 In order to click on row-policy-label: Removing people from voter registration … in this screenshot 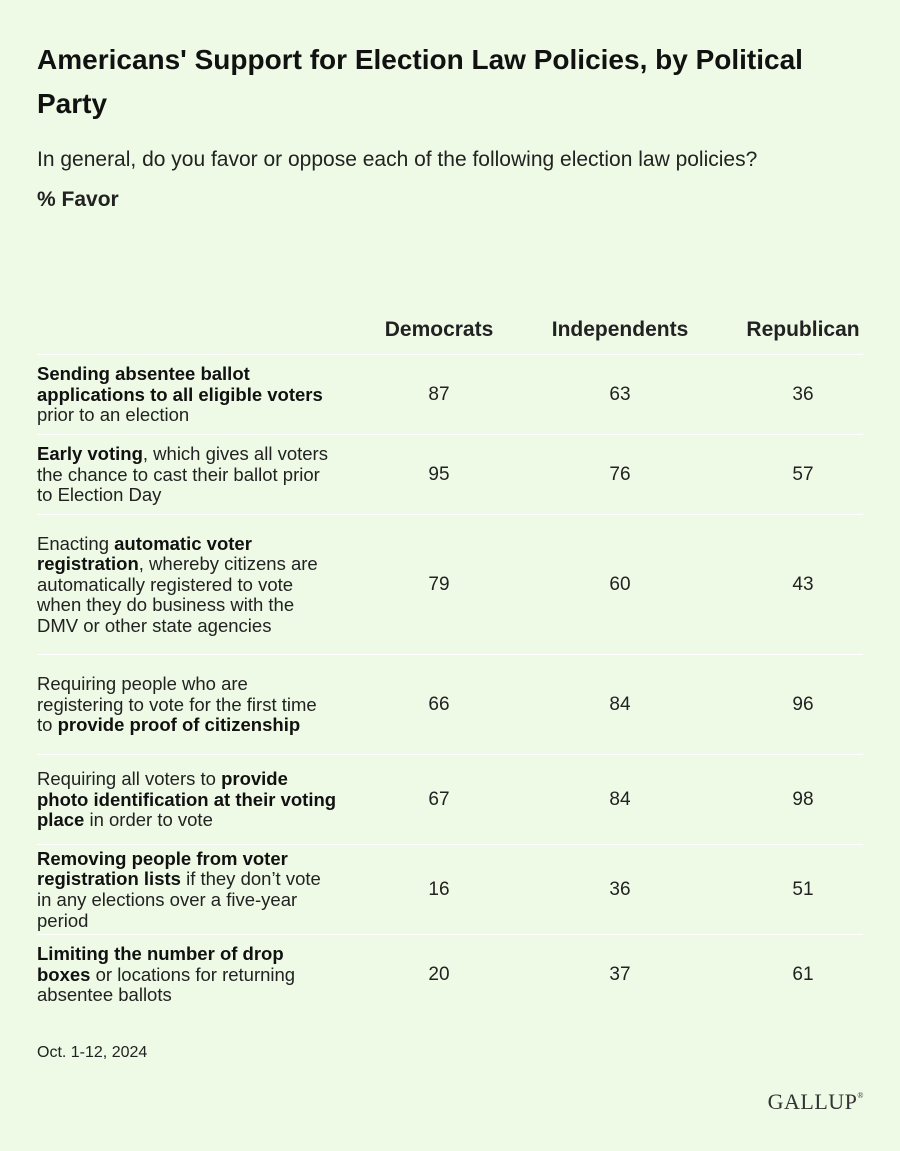, I will do `click(187, 889)`.